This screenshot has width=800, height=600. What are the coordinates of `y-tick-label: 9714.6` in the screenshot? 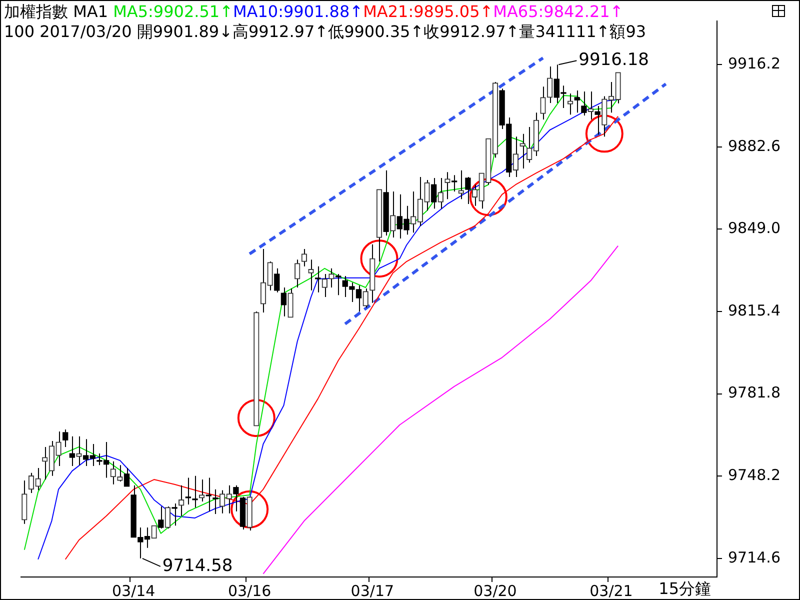 It's located at (754, 557).